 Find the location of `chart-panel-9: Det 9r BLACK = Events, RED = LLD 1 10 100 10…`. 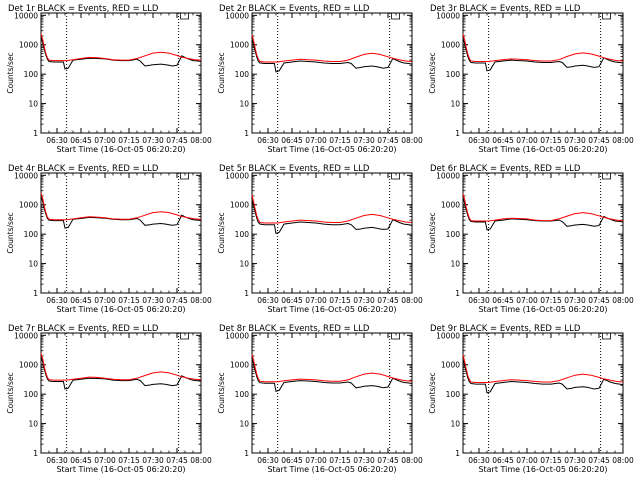

chart-panel-9: Det 9r BLACK = Events, RED = LLD 1 10 100 10… is located at coordinates (531, 399).